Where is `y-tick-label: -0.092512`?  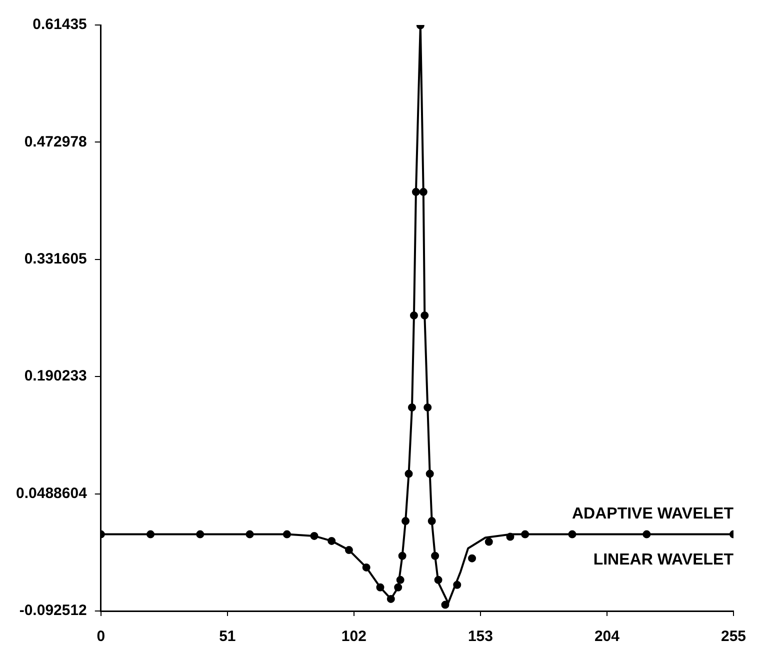 y-tick-label: -0.092512 is located at coordinates (53, 611).